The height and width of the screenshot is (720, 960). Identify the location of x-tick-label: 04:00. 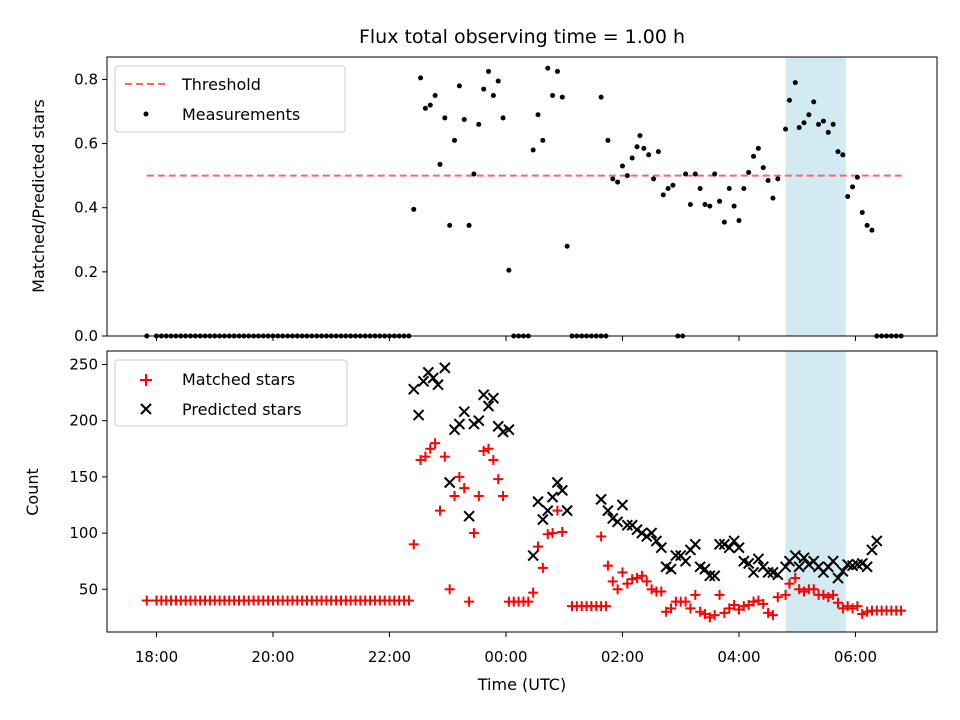
(738, 657).